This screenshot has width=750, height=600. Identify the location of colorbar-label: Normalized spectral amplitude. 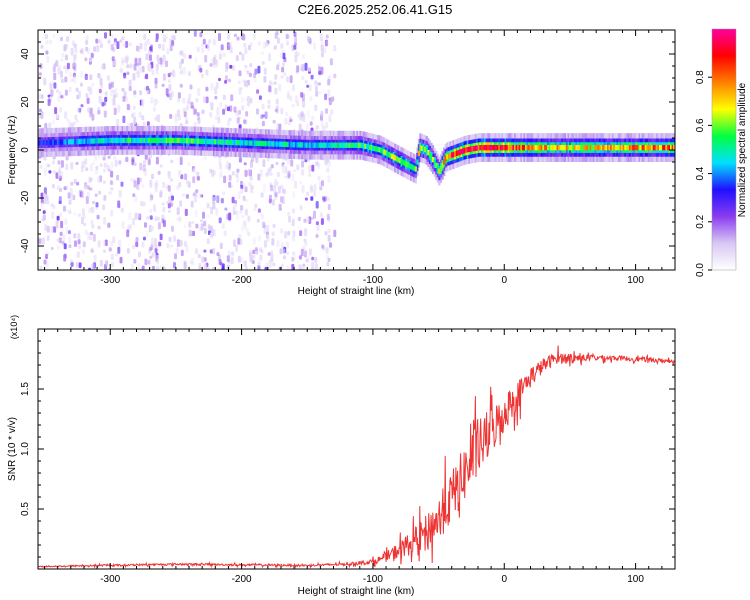
(742, 149).